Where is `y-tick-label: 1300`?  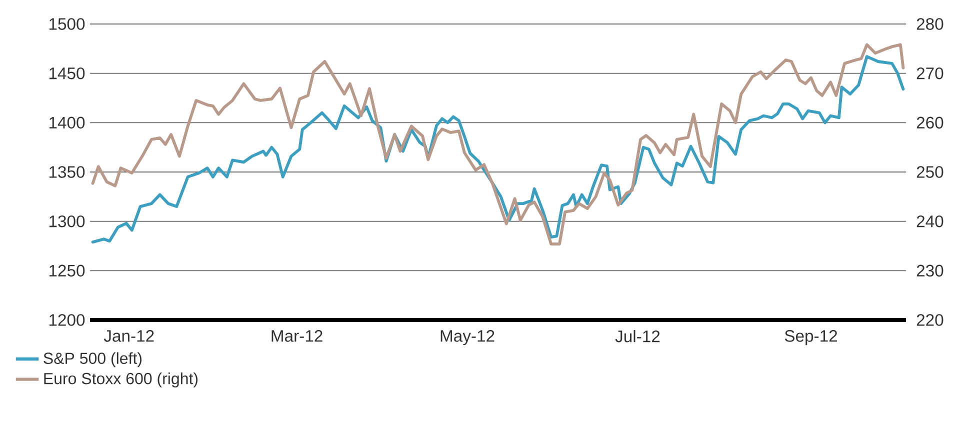
y-tick-label: 1300 is located at coordinates (67, 221).